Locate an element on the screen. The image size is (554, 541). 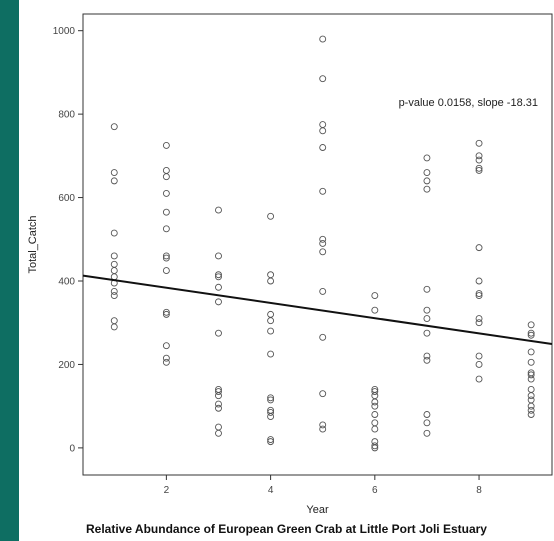
regression-line is located at coordinates (317, 309).